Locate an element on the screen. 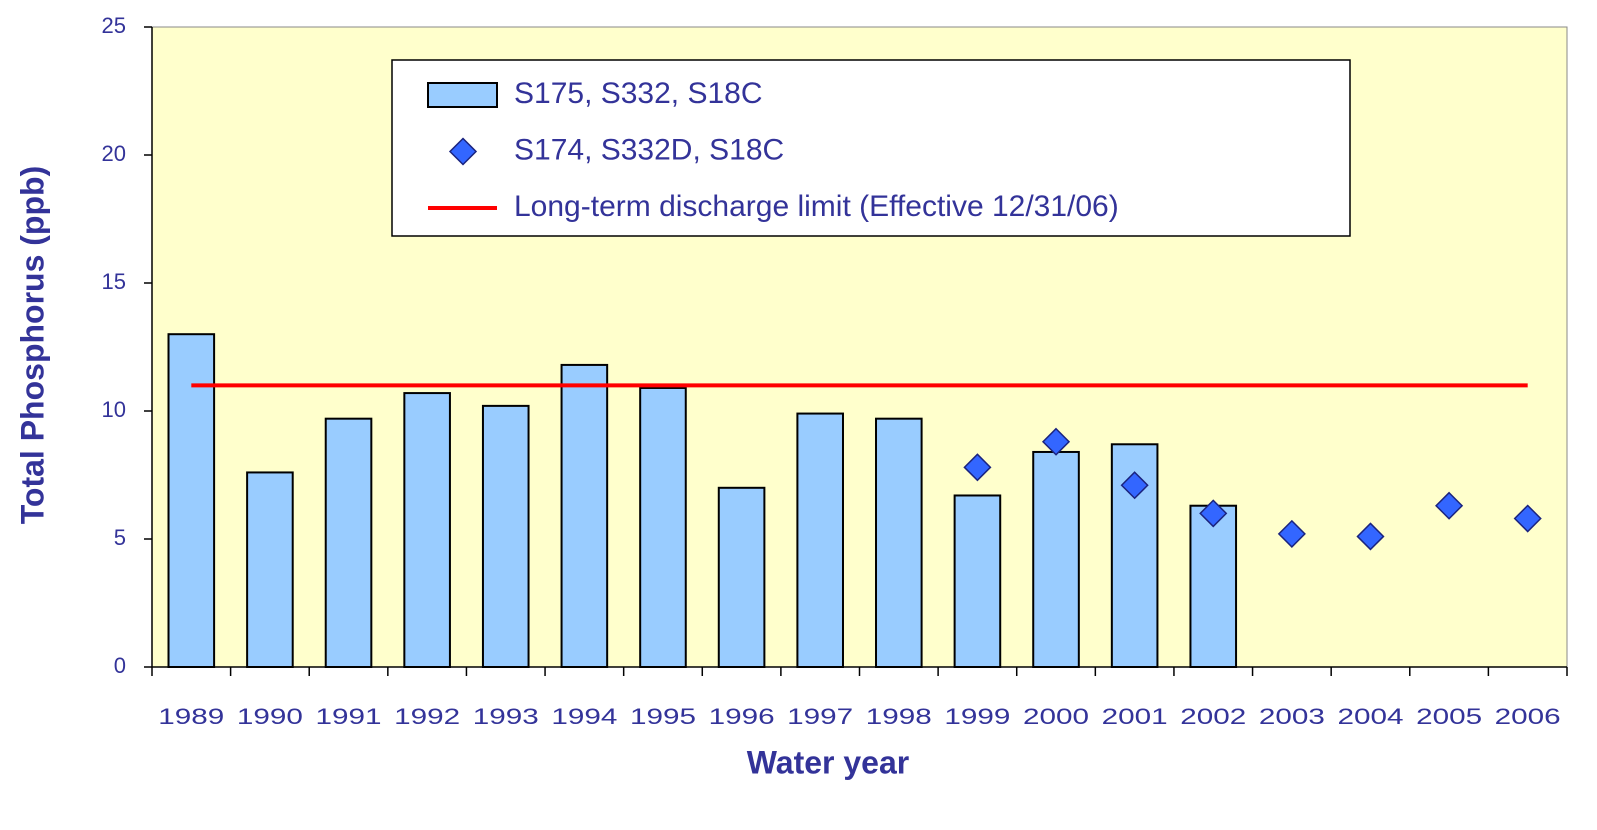 Image resolution: width=1597 pixels, height=830 pixels. x-tick-label: 2006 is located at coordinates (1528, 716).